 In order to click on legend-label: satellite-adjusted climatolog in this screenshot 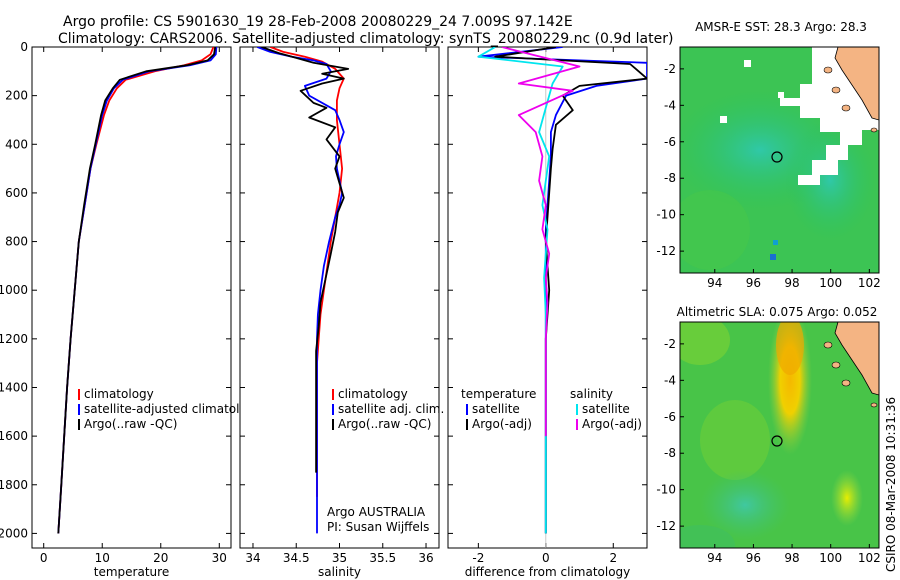, I will do `click(169, 409)`.